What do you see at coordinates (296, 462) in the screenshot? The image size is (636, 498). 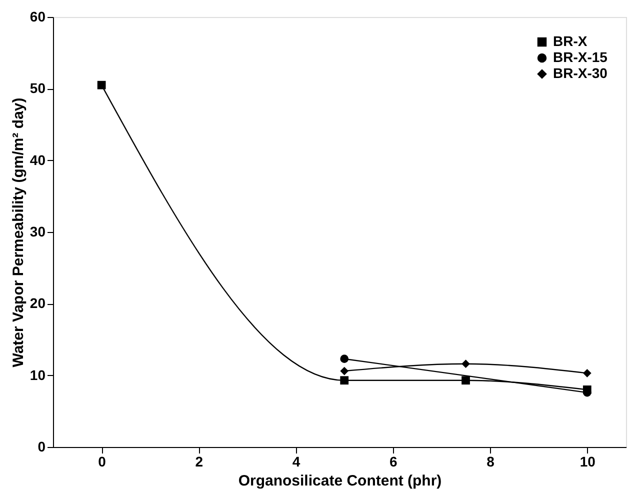 I see `x-tick-label: 4` at bounding box center [296, 462].